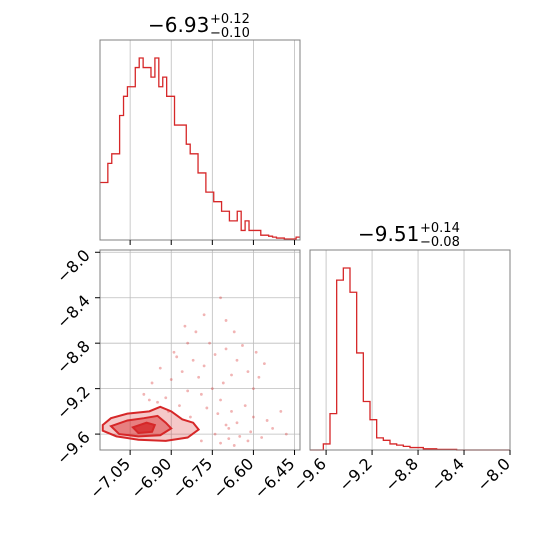 The width and height of the screenshot is (550, 550). I want to click on x-tick-label: −8.0, so click(493, 474).